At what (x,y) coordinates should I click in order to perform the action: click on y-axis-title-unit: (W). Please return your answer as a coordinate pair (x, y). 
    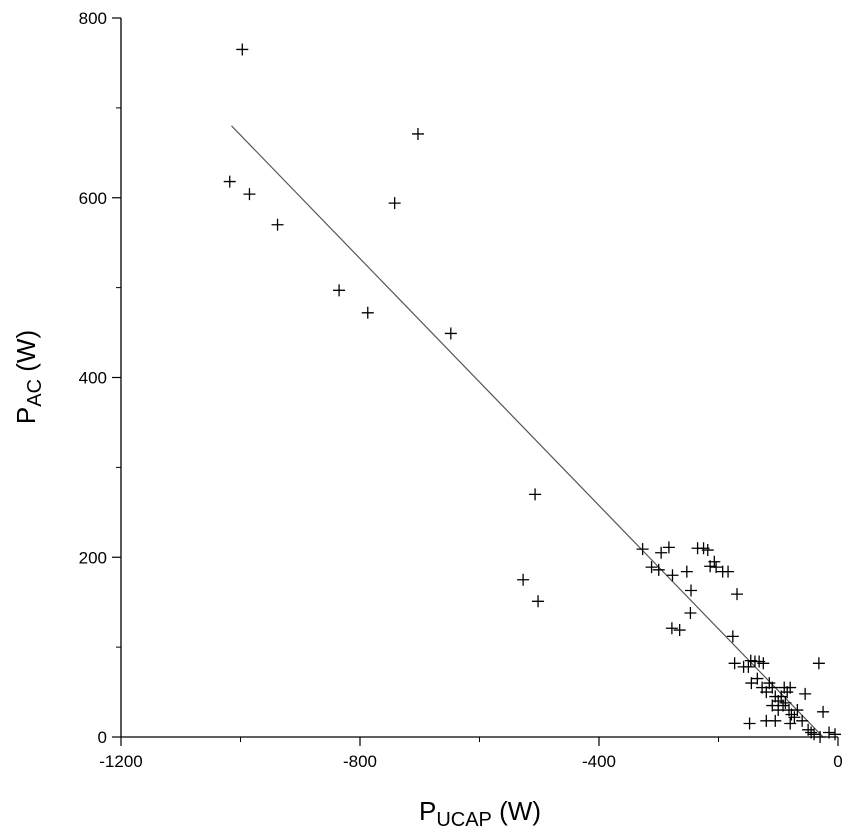
    Looking at the image, I should click on (26, 354).